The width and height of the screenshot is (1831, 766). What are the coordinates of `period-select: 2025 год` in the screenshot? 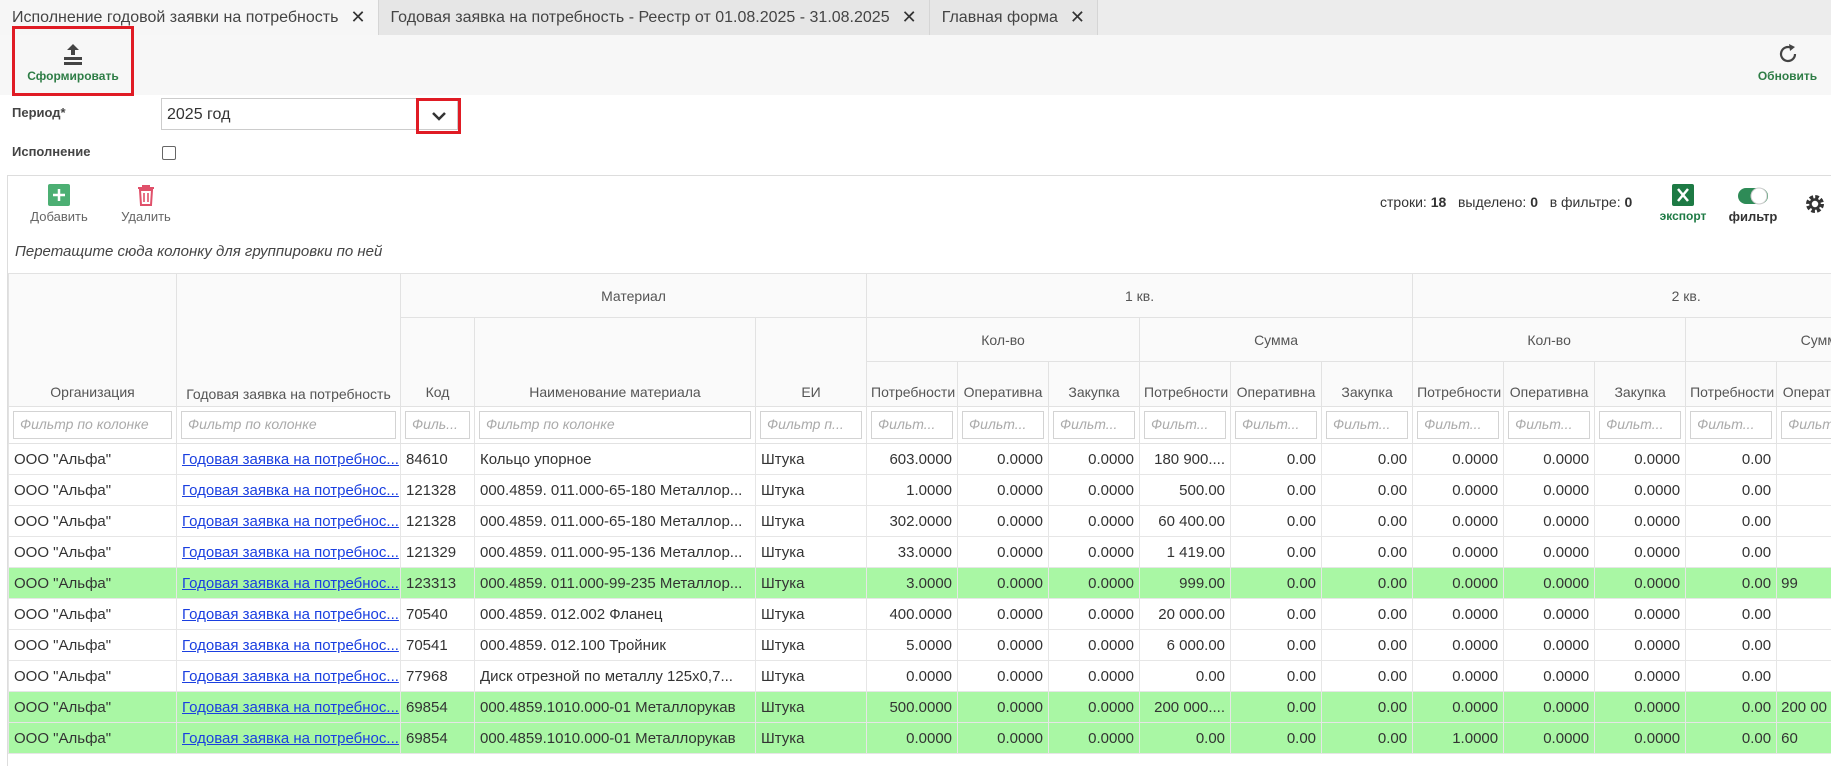 It's located at (309, 114).